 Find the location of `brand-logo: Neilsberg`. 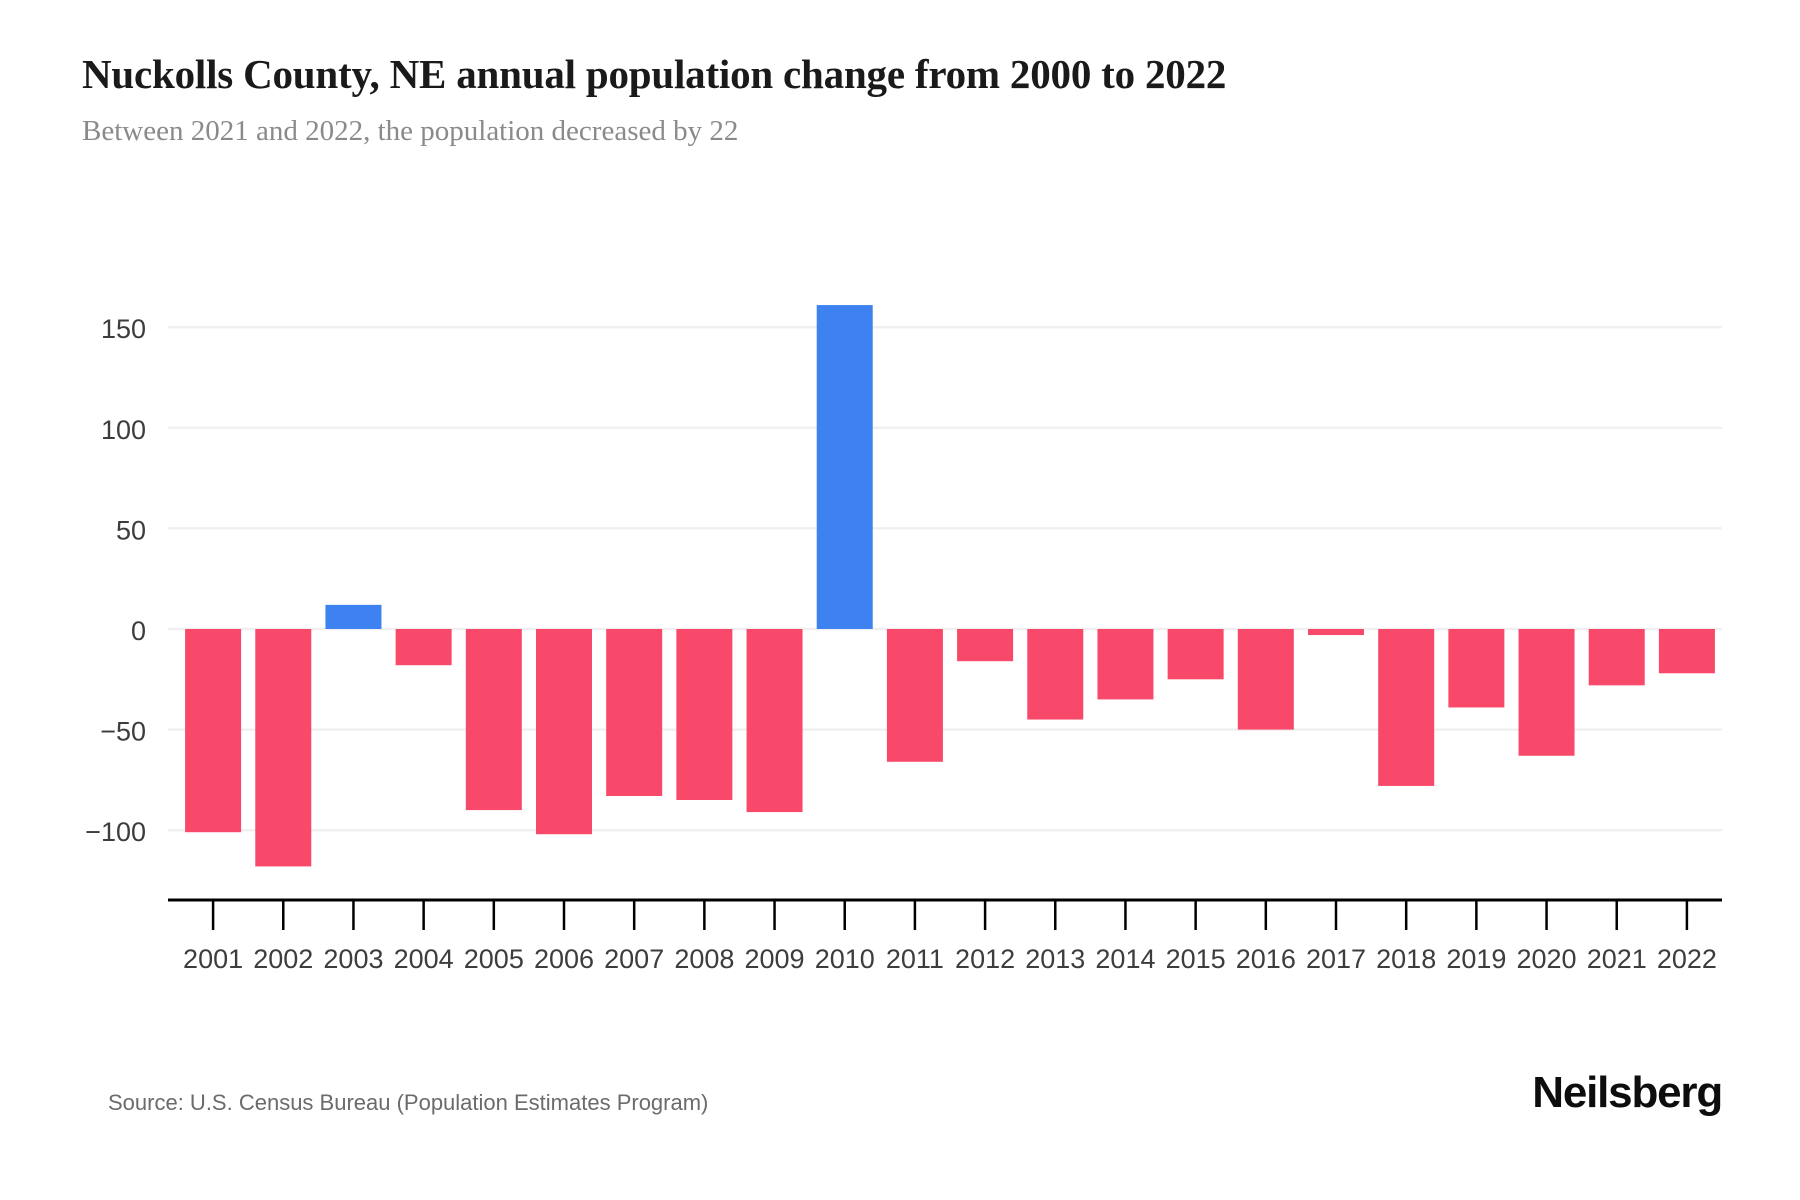

brand-logo: Neilsberg is located at coordinates (1627, 1092).